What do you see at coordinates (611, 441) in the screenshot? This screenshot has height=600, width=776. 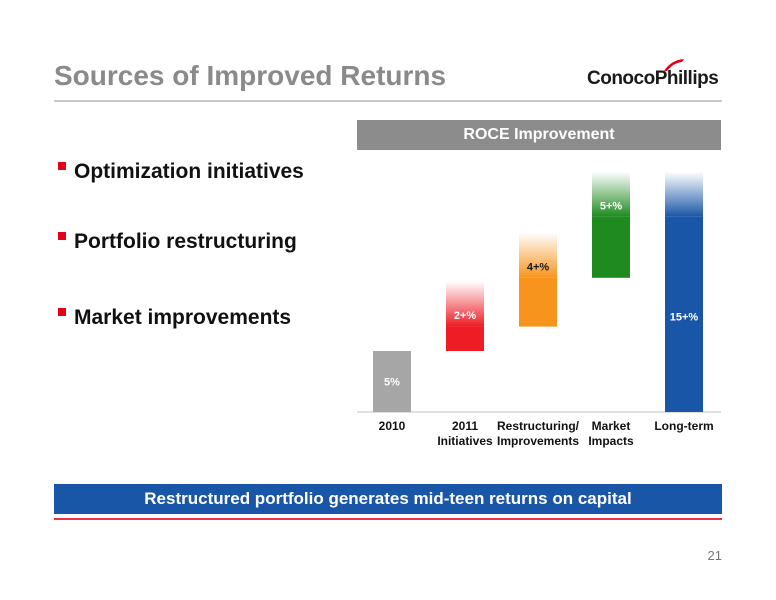 I see `x-tick-label: Impacts` at bounding box center [611, 441].